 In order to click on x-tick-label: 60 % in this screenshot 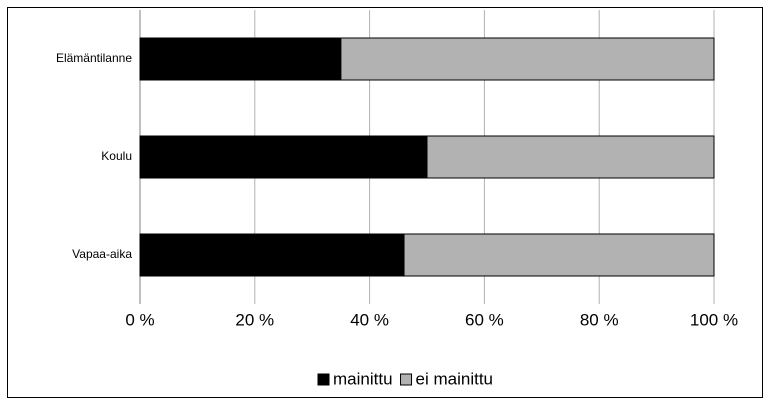, I will do `click(484, 319)`.